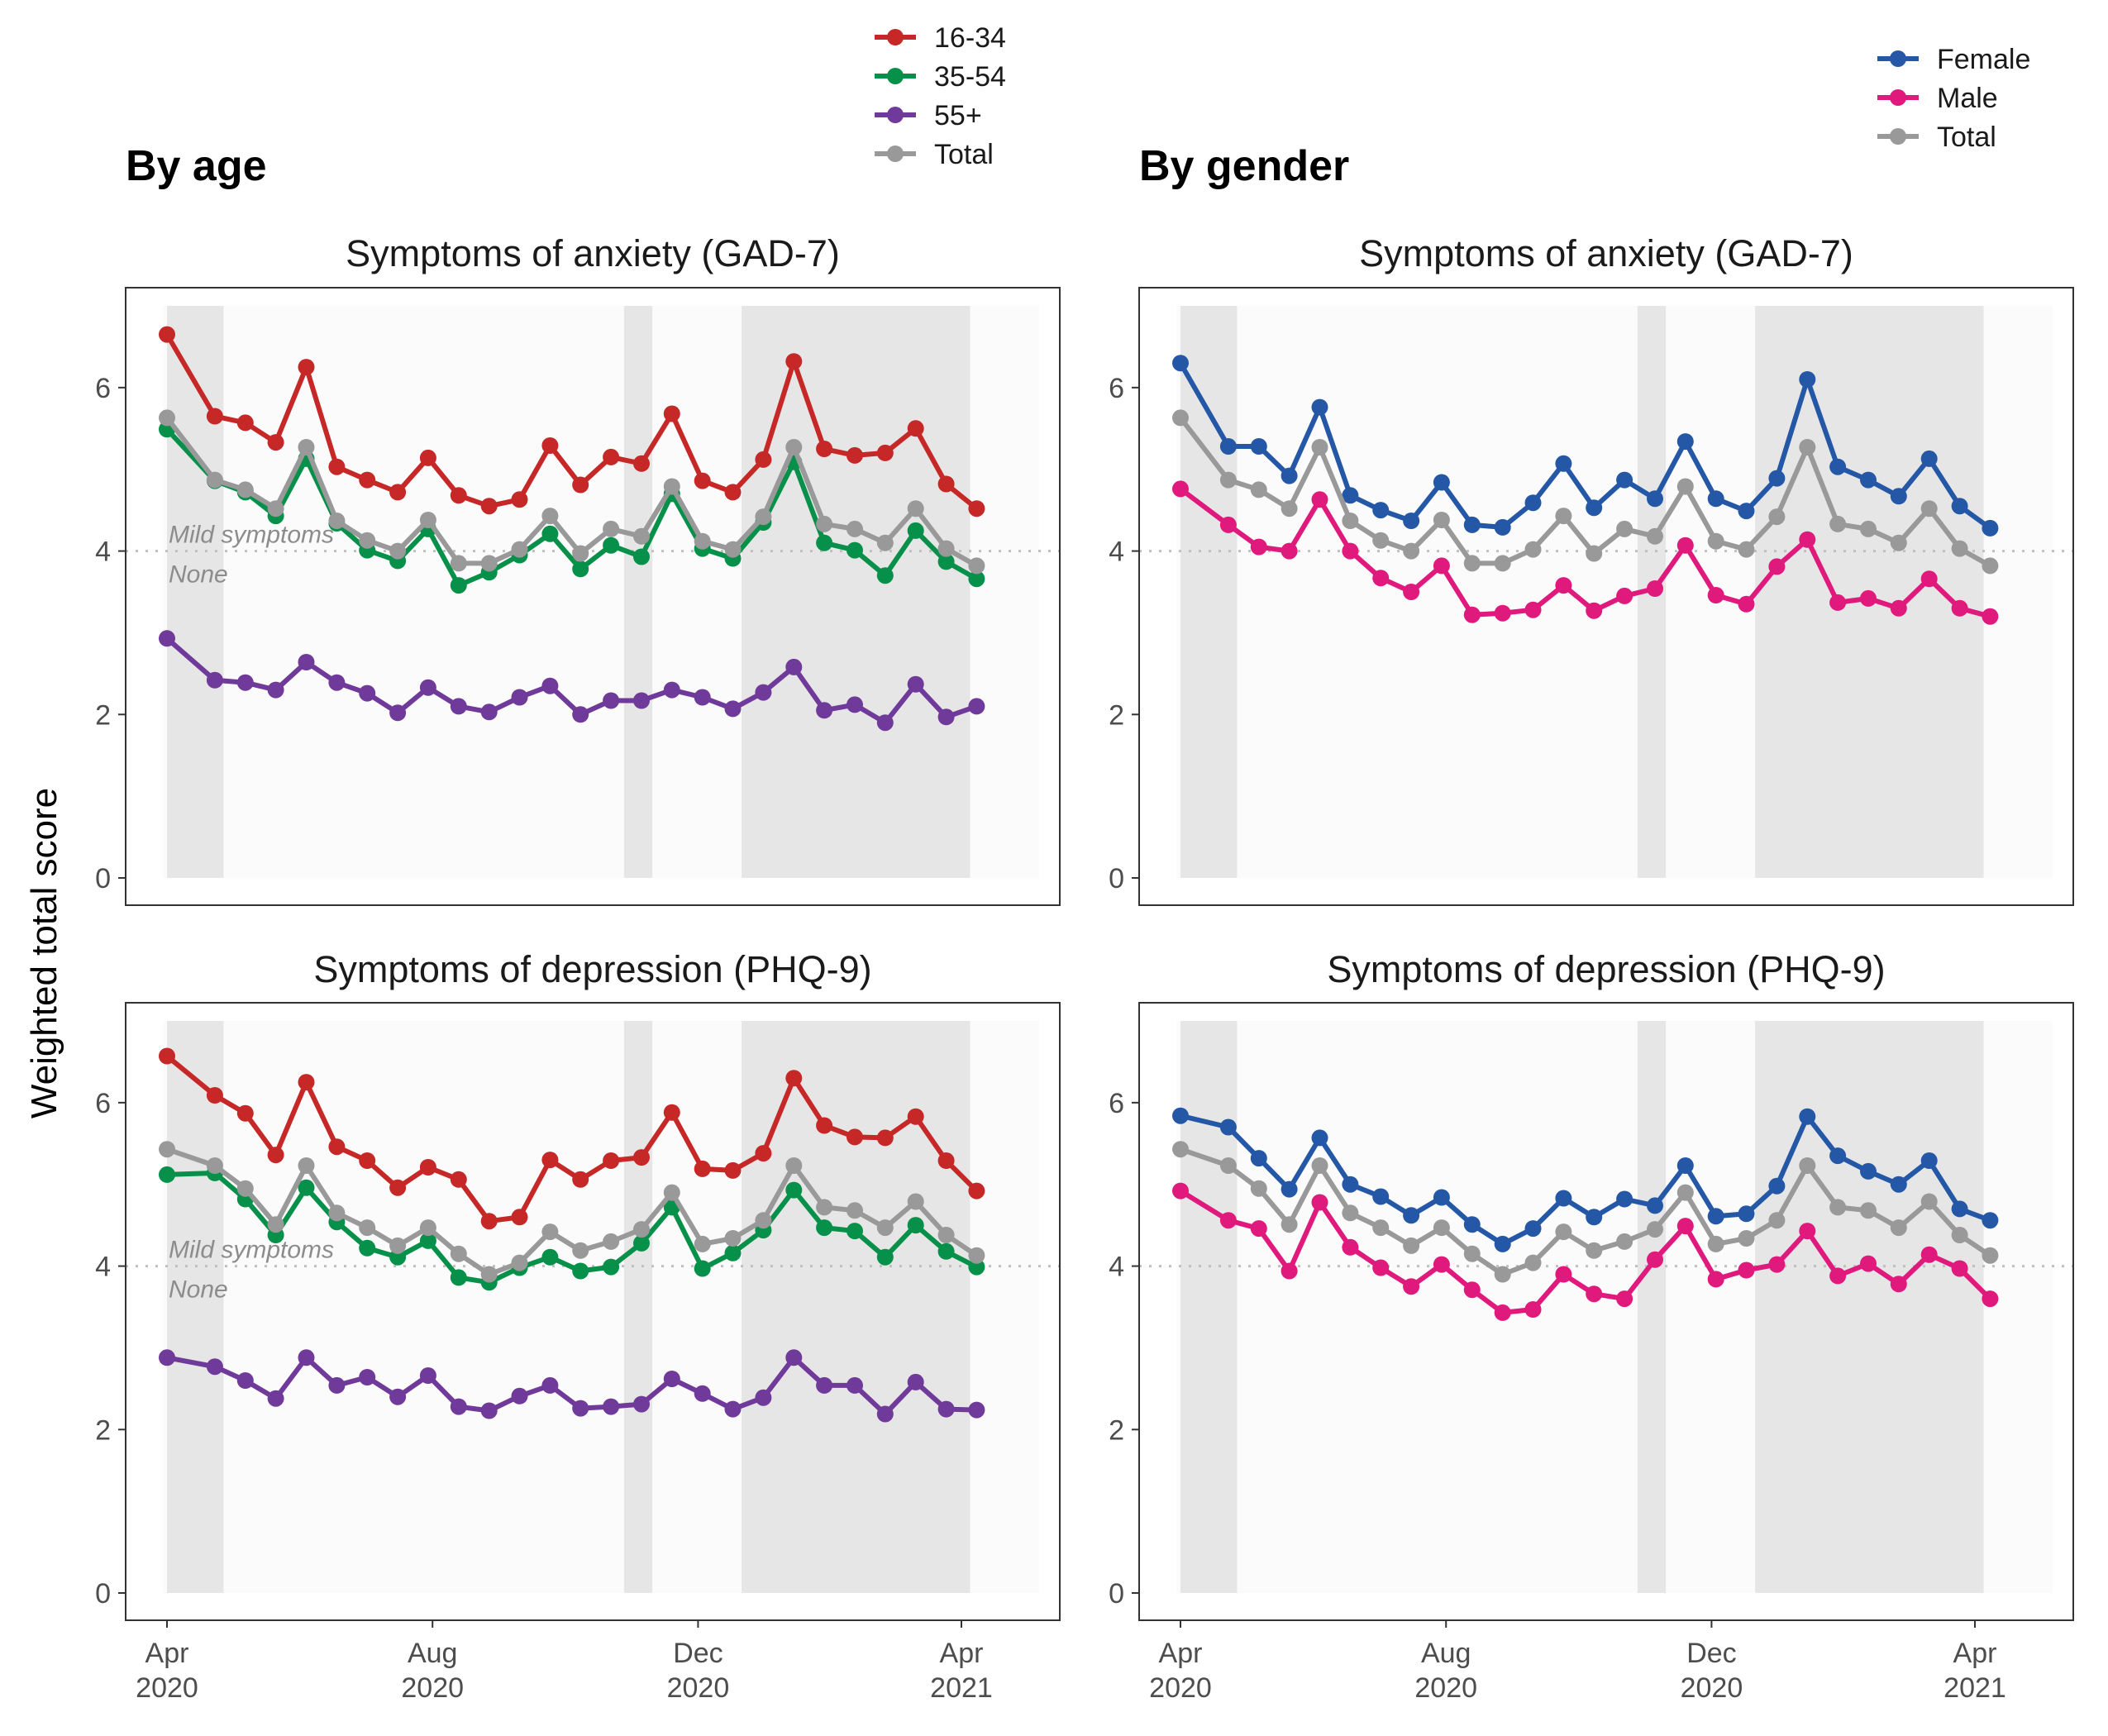  What do you see at coordinates (196, 166) in the screenshot?
I see `group-title: By age` at bounding box center [196, 166].